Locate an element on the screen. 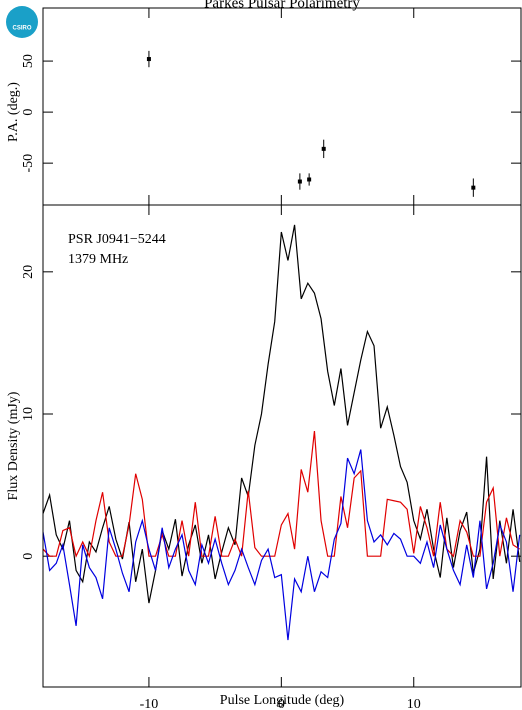 The image size is (522, 710). x-axis-label: Pulse Longitude (deg) is located at coordinates (282, 700).